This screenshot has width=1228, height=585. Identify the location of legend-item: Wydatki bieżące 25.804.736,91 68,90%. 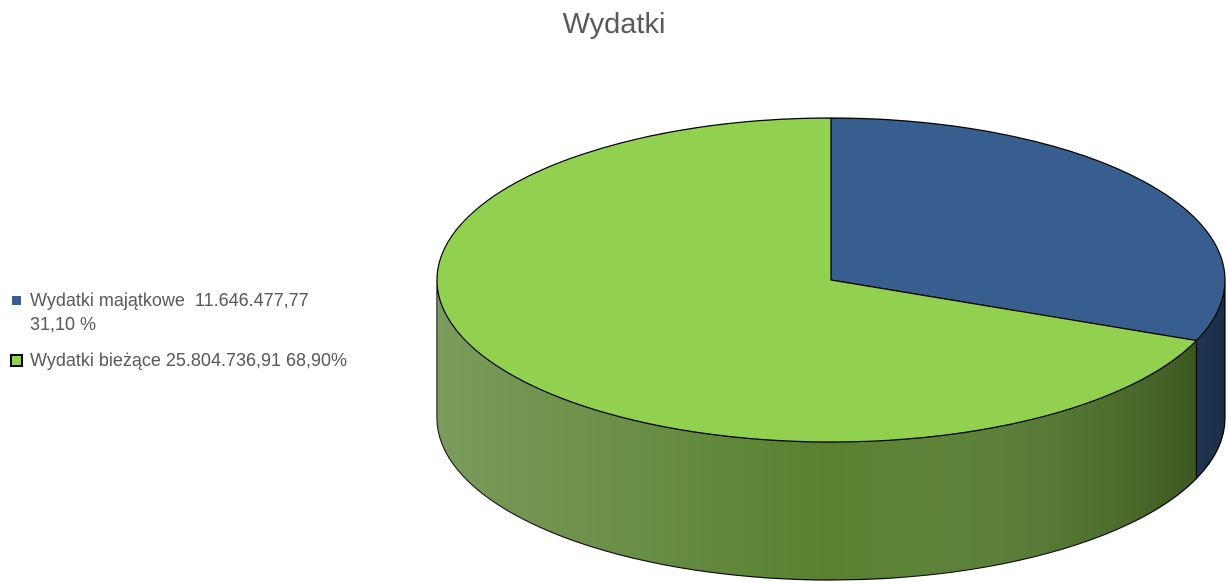
(180, 360).